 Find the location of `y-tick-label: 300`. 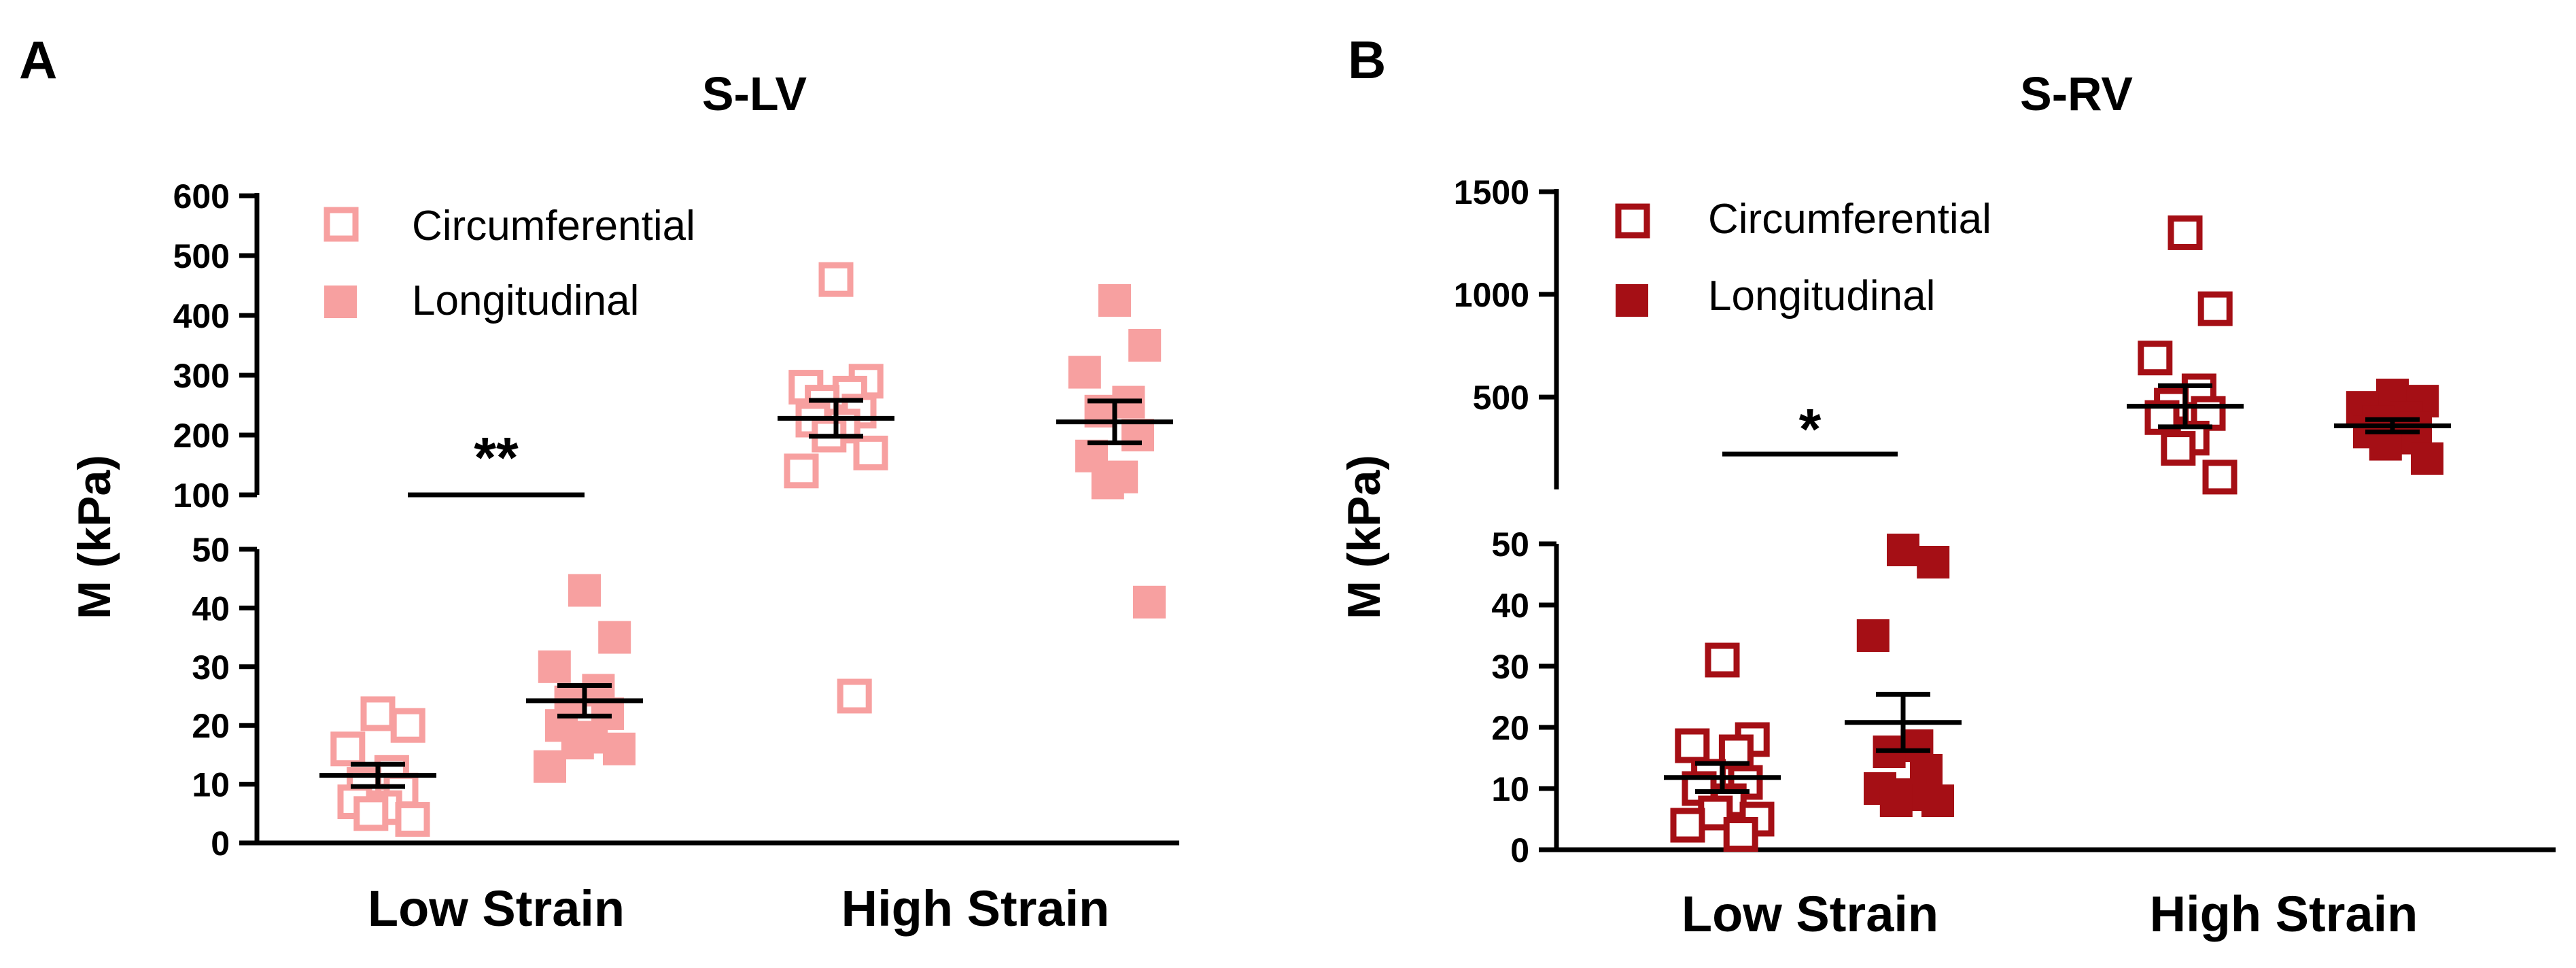

y-tick-label: 300 is located at coordinates (201, 376).